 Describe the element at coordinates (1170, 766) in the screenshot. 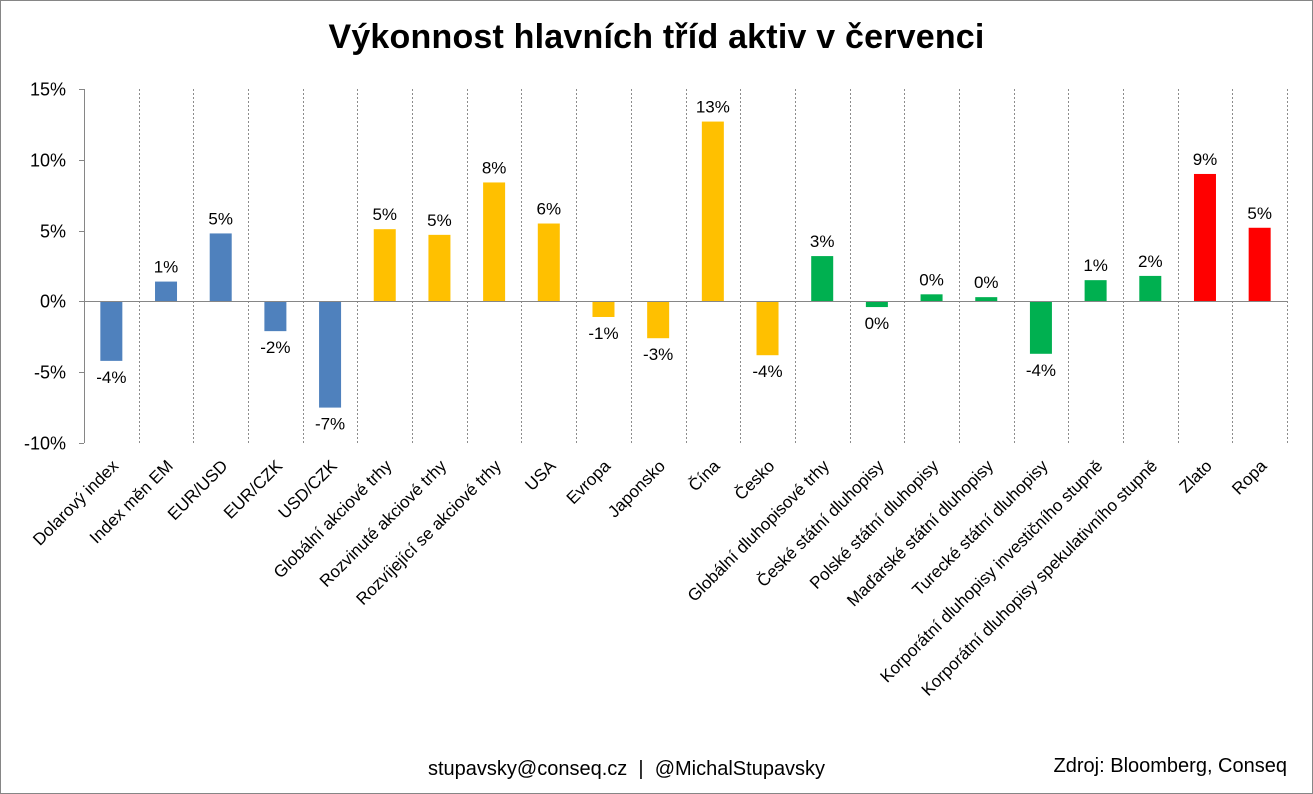

I see `footer-source: Zdroj: Bloomberg, Conseq` at that location.